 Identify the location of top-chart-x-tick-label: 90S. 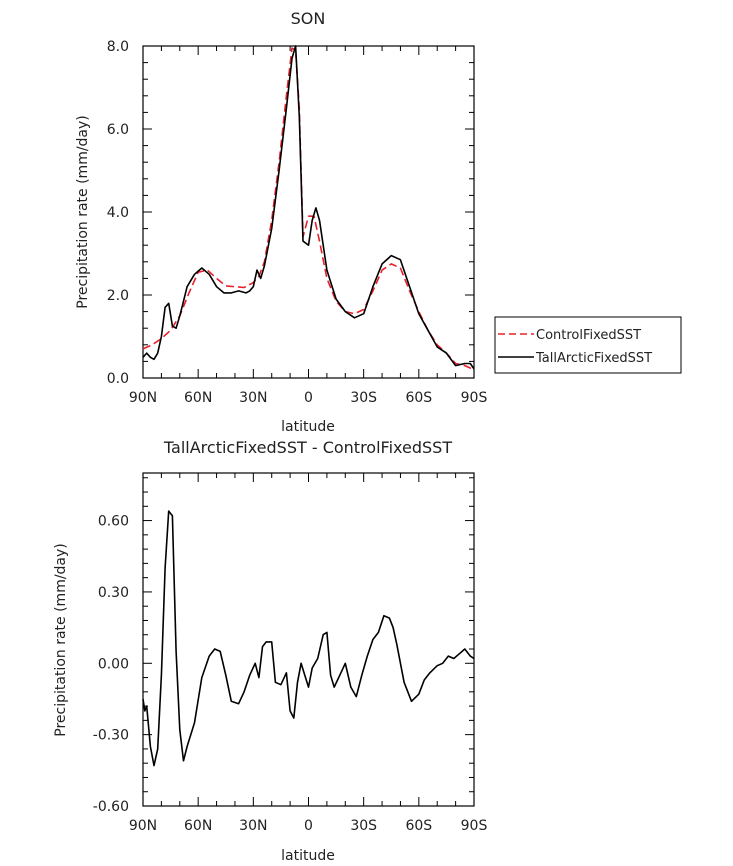
(474, 398).